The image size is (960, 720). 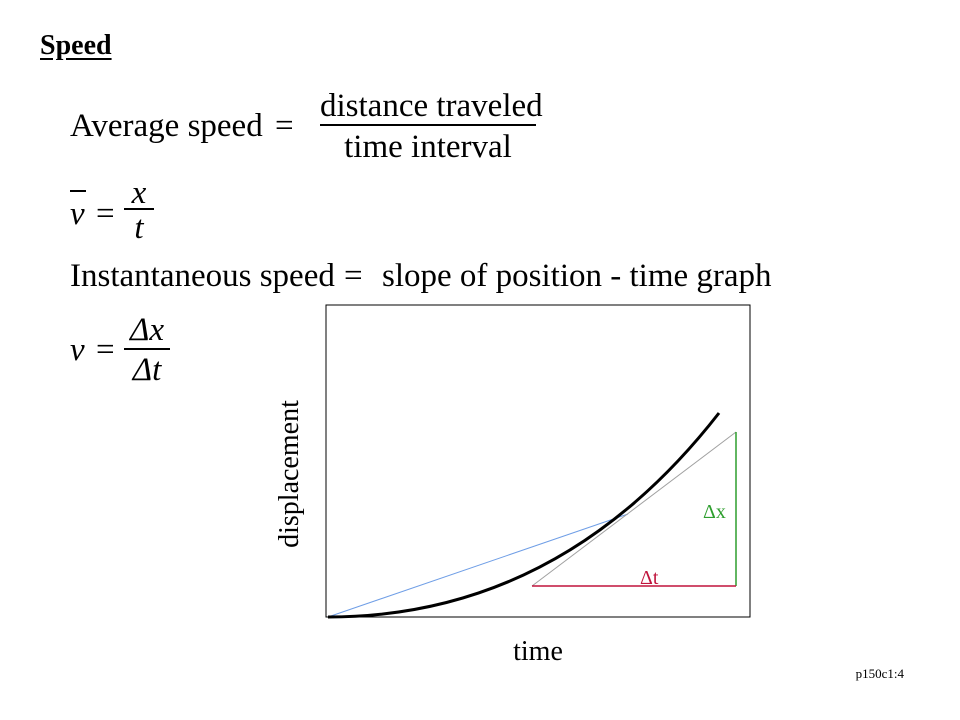 I want to click on delta-x-label: Δx, so click(x=714, y=512).